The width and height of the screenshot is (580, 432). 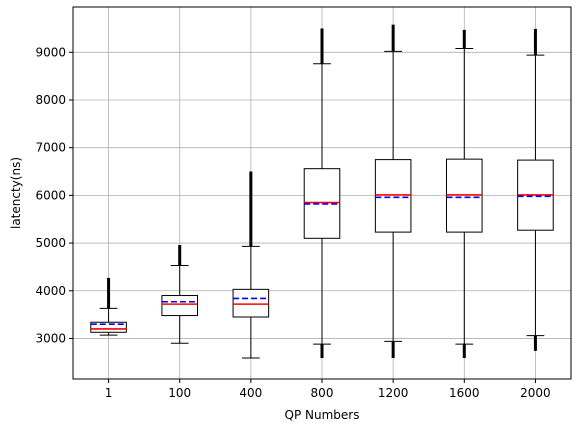 I want to click on x-axis-ticks: 1 100 400 800 1200 1600 2000, so click(x=328, y=389).